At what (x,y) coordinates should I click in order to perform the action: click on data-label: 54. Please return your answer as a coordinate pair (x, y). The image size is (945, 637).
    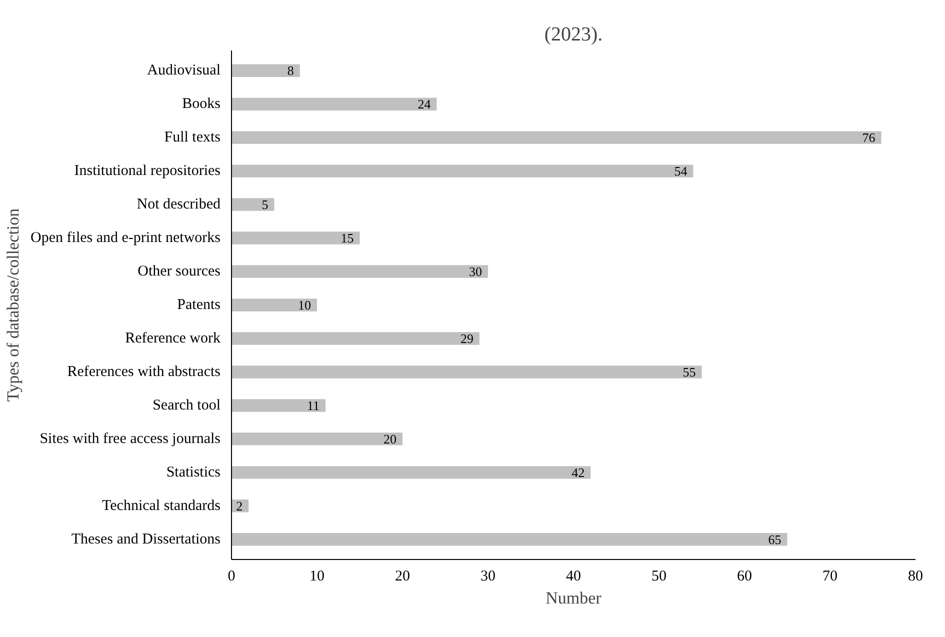
    Looking at the image, I should click on (681, 171).